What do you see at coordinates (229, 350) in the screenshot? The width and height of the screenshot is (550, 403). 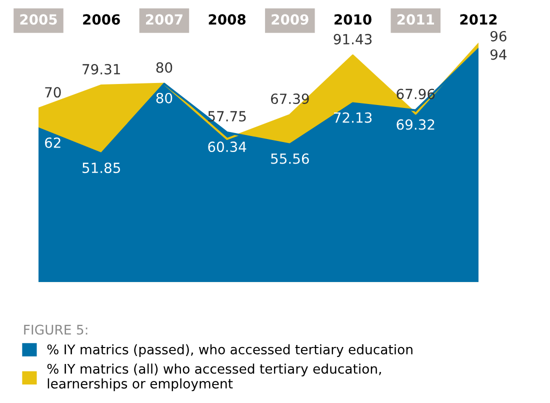 I see `legend-label: % IY matrics (passed), who accessed tertiary education` at bounding box center [229, 350].